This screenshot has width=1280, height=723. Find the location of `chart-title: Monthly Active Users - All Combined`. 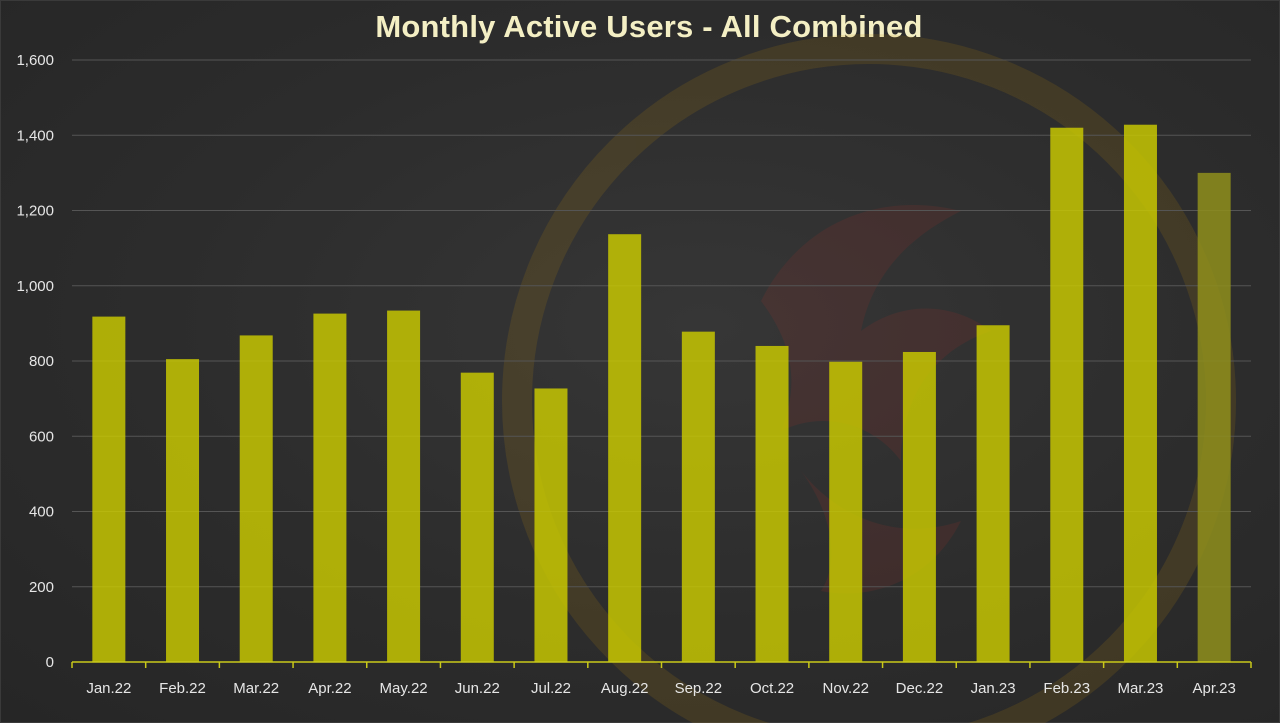

chart-title: Monthly Active Users - All Combined is located at coordinates (649, 26).